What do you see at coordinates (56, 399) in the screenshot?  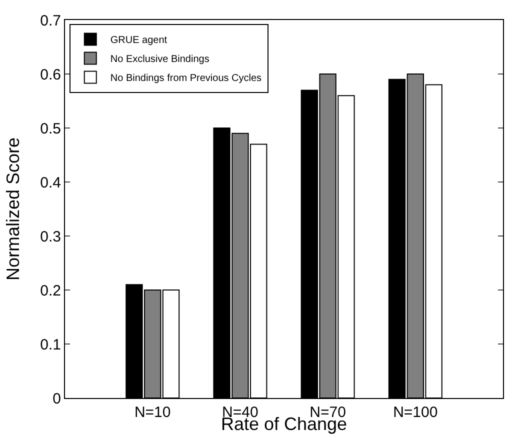 I see `y-tick-label: 0` at bounding box center [56, 399].